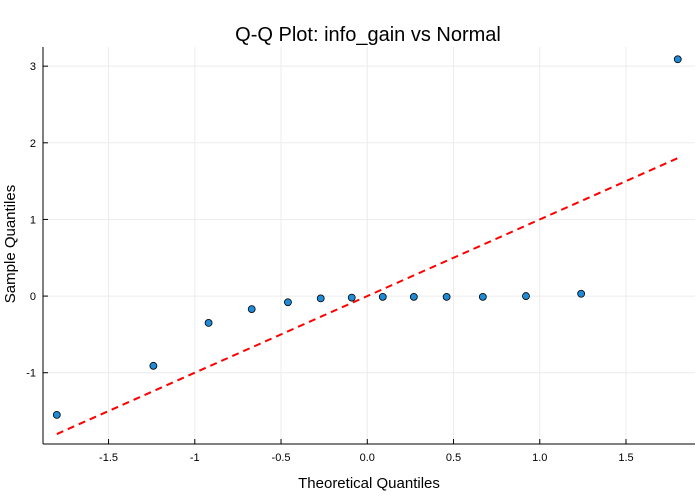 The image size is (700, 500). Describe the element at coordinates (367, 458) in the screenshot. I see `x-tick-label: 0.0` at that location.